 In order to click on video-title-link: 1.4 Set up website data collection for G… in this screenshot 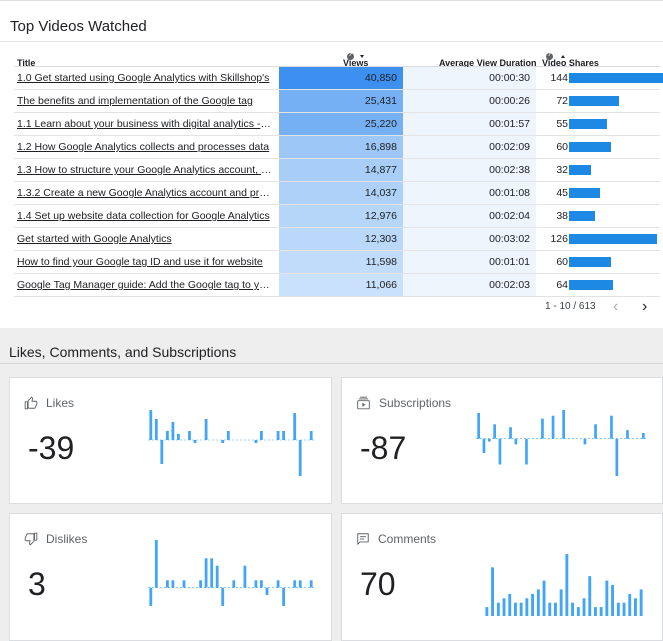, I will do `click(143, 216)`.